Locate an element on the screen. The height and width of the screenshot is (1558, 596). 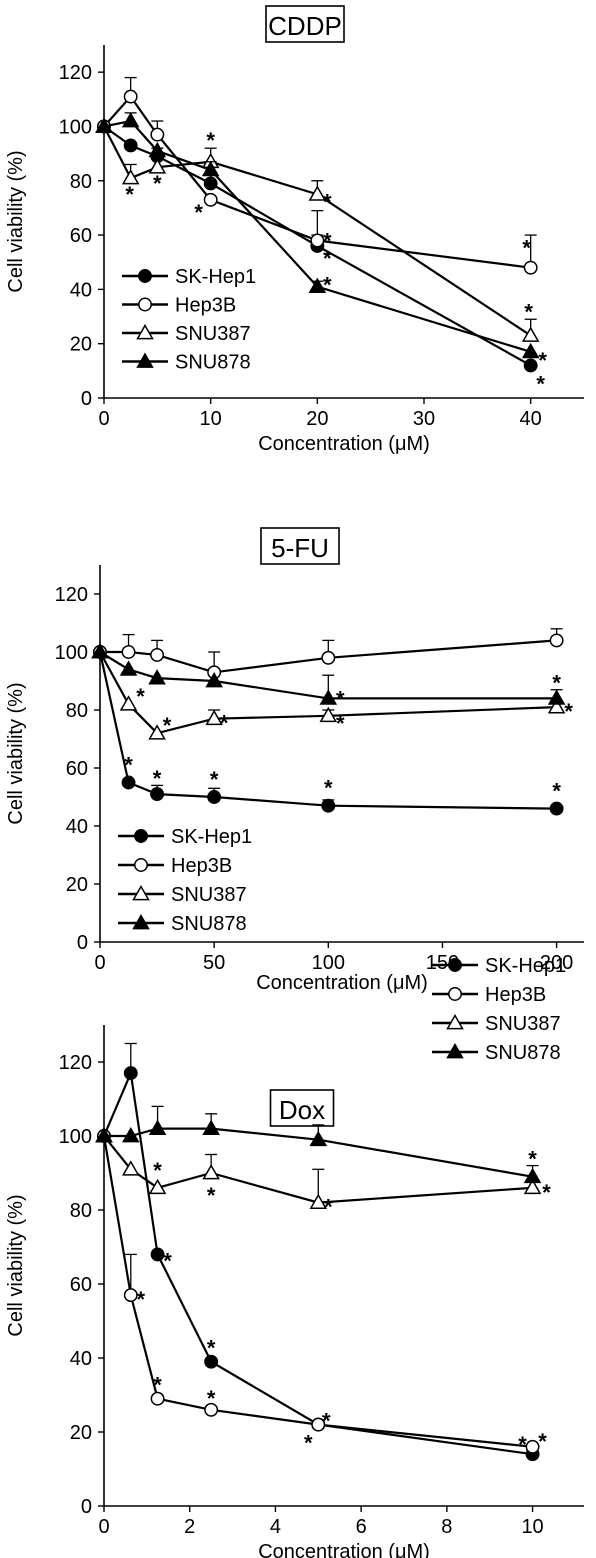
x-tick-label: 2 is located at coordinates (189, 1527).